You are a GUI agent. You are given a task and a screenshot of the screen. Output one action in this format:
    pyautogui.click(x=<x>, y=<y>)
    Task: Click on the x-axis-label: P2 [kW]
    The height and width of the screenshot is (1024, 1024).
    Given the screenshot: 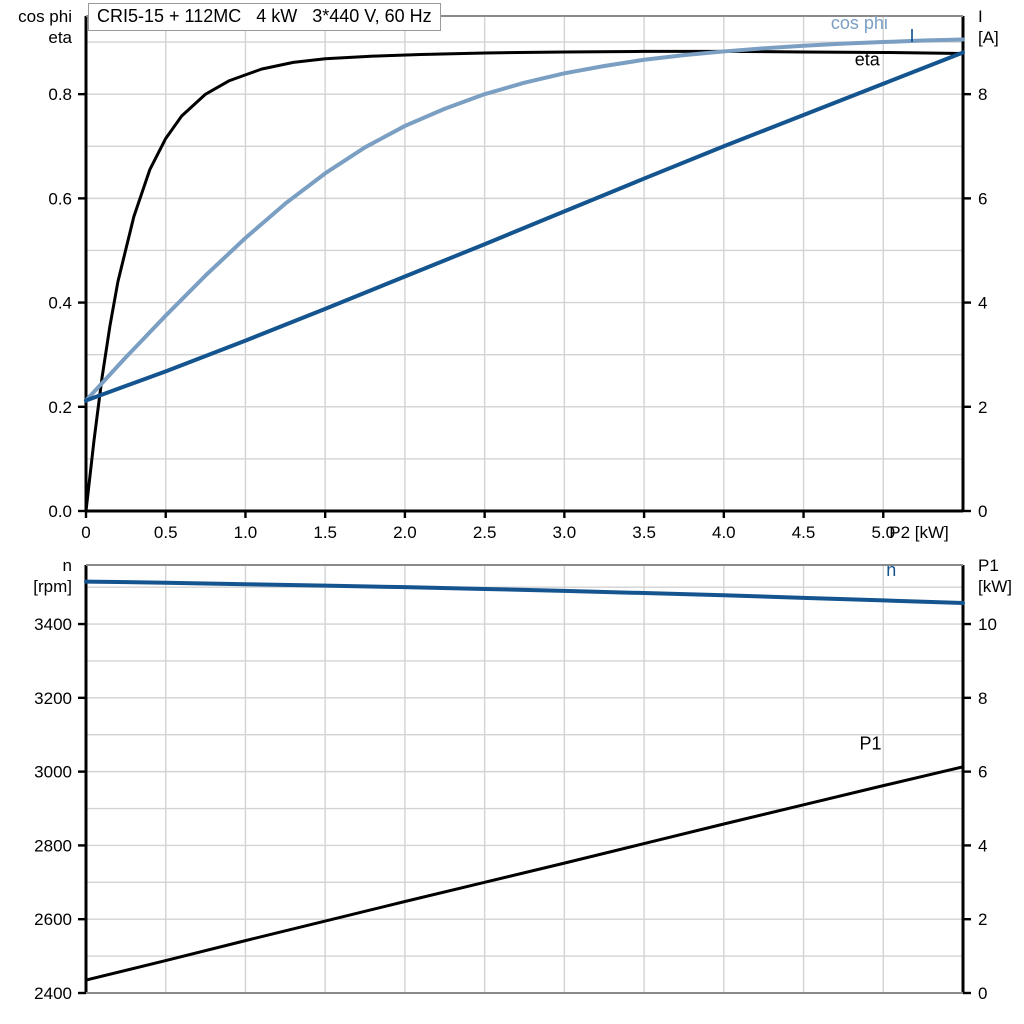 What is the action you would take?
    pyautogui.click(x=919, y=532)
    